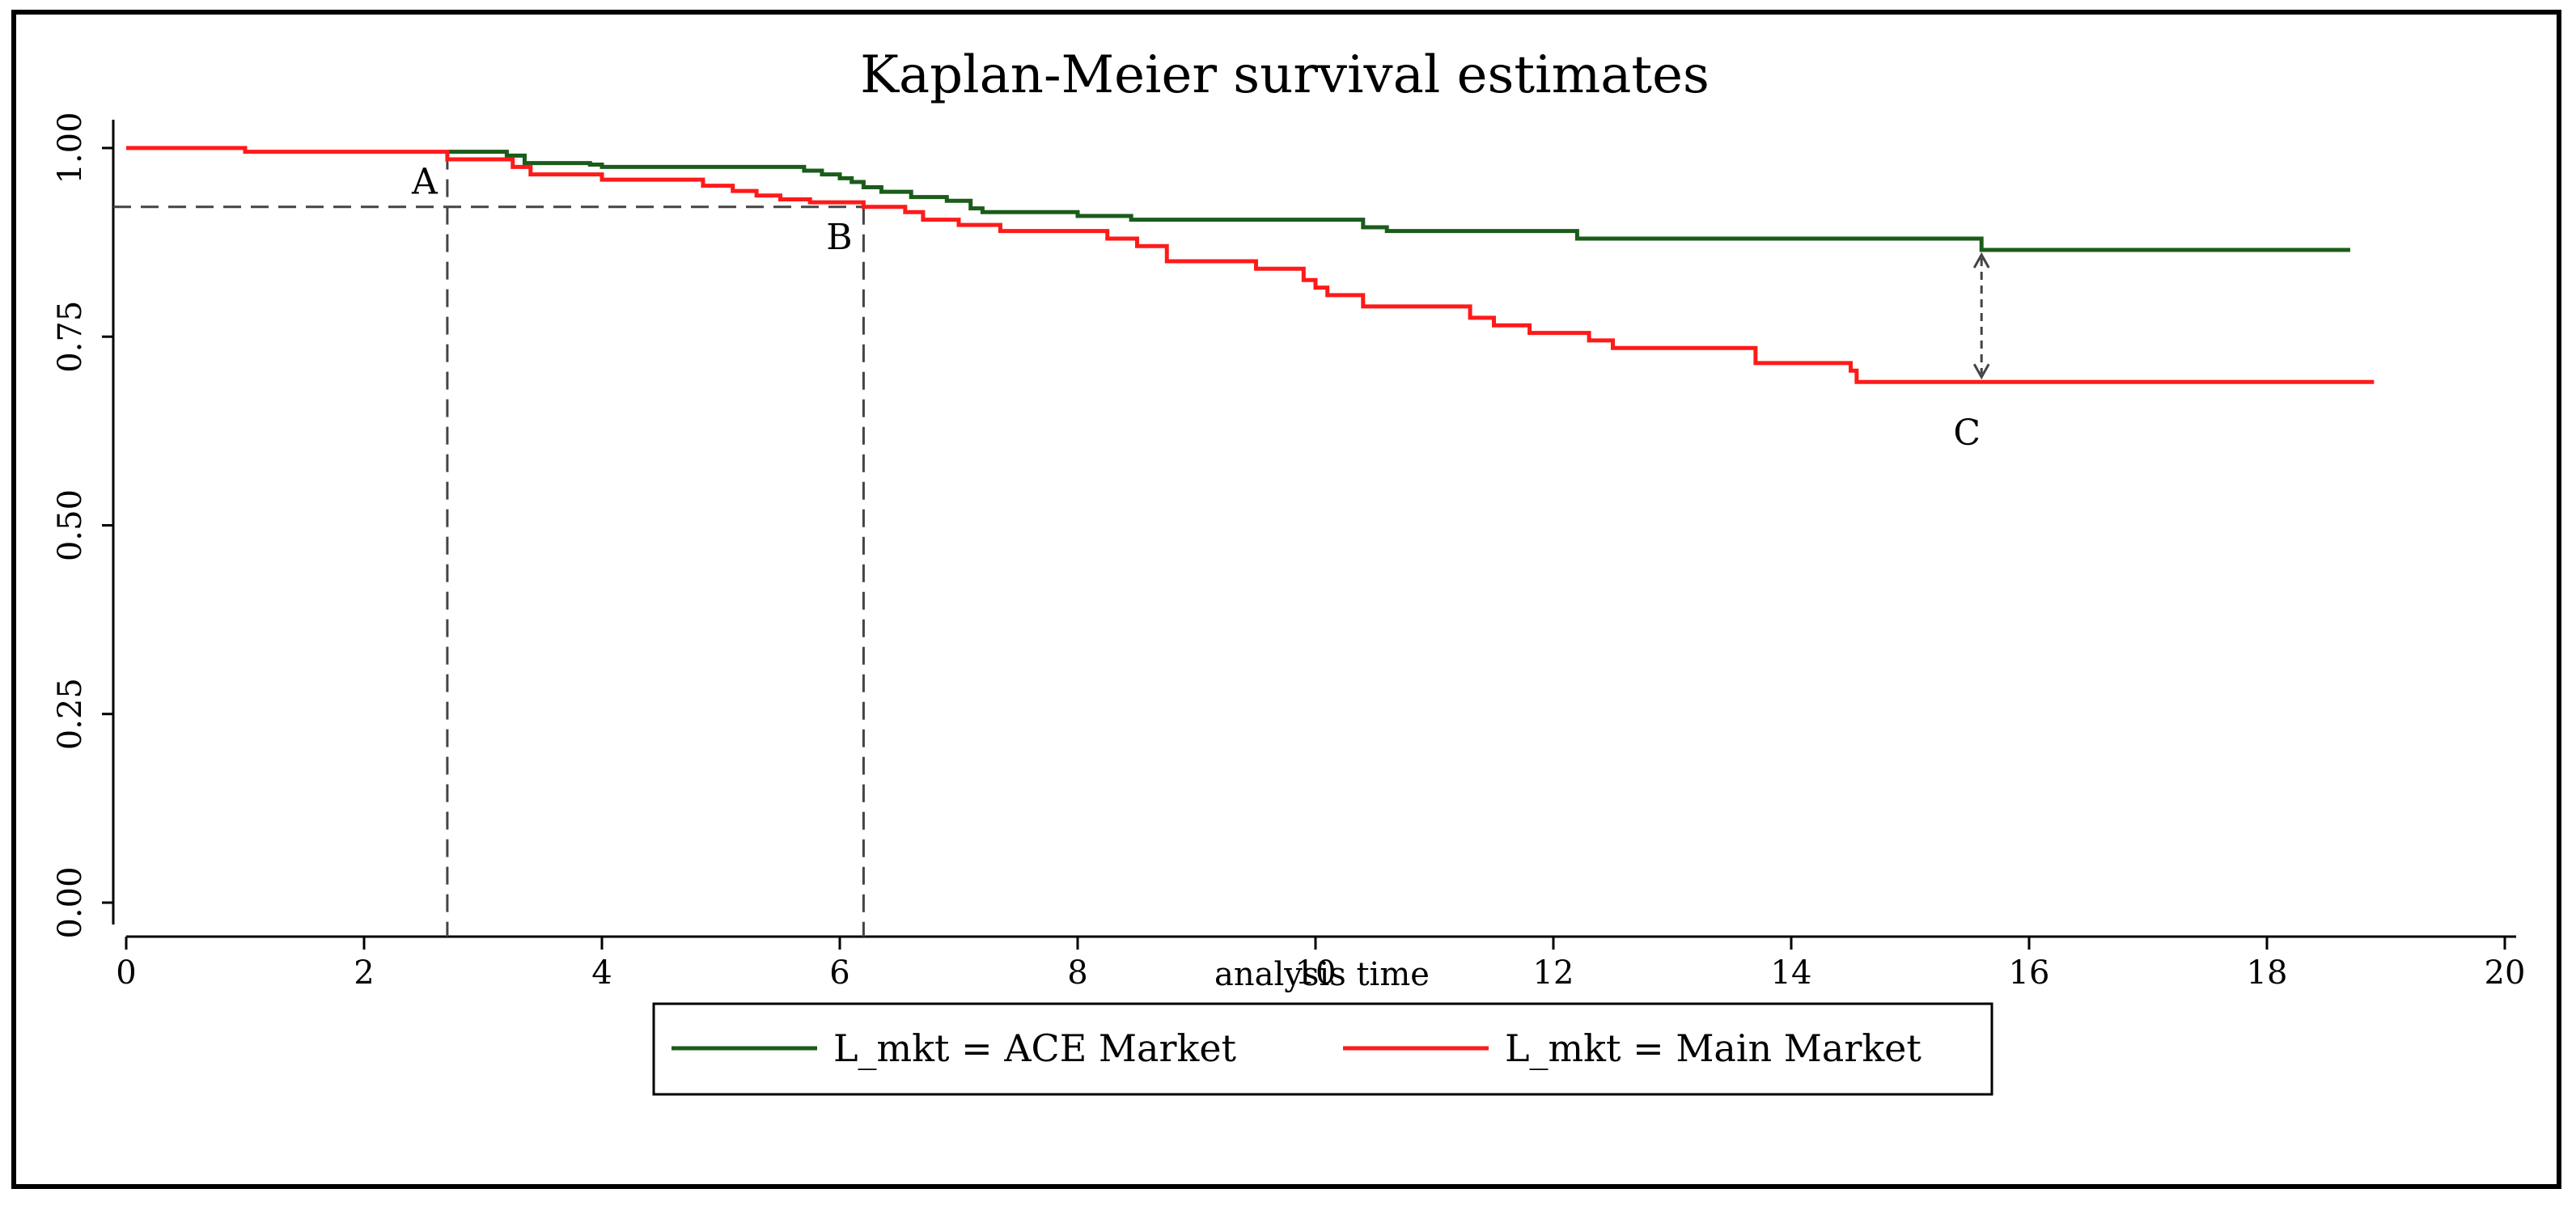 The height and width of the screenshot is (1210, 2576). Describe the element at coordinates (70, 902) in the screenshot. I see `y-tick-label: 0.00` at that location.